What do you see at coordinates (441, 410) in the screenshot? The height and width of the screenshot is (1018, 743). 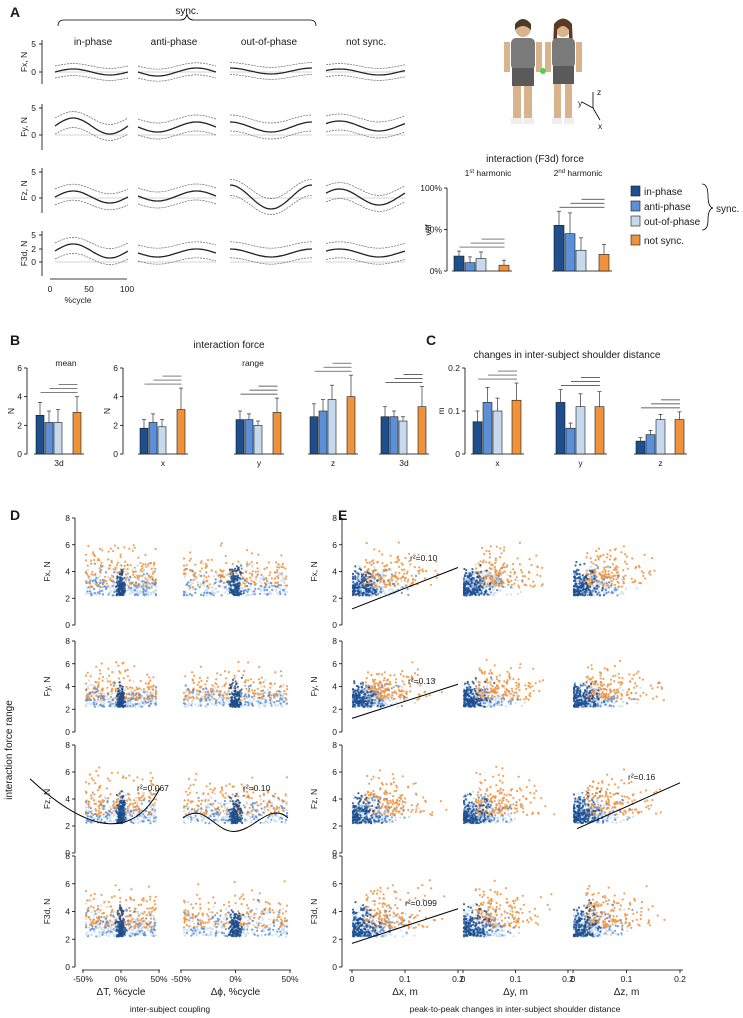 I see `c-ylabel: m` at bounding box center [441, 410].